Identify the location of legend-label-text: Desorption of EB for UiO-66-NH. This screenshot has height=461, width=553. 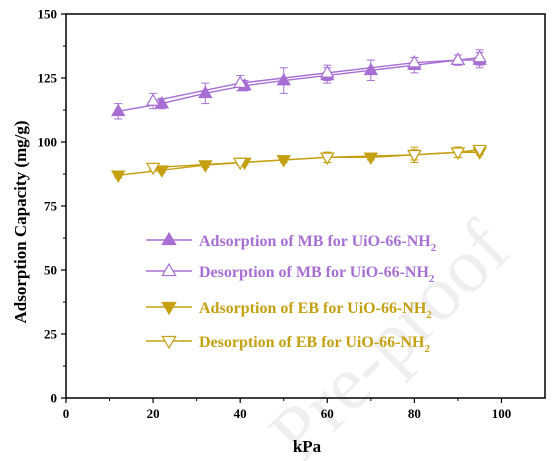
(312, 342).